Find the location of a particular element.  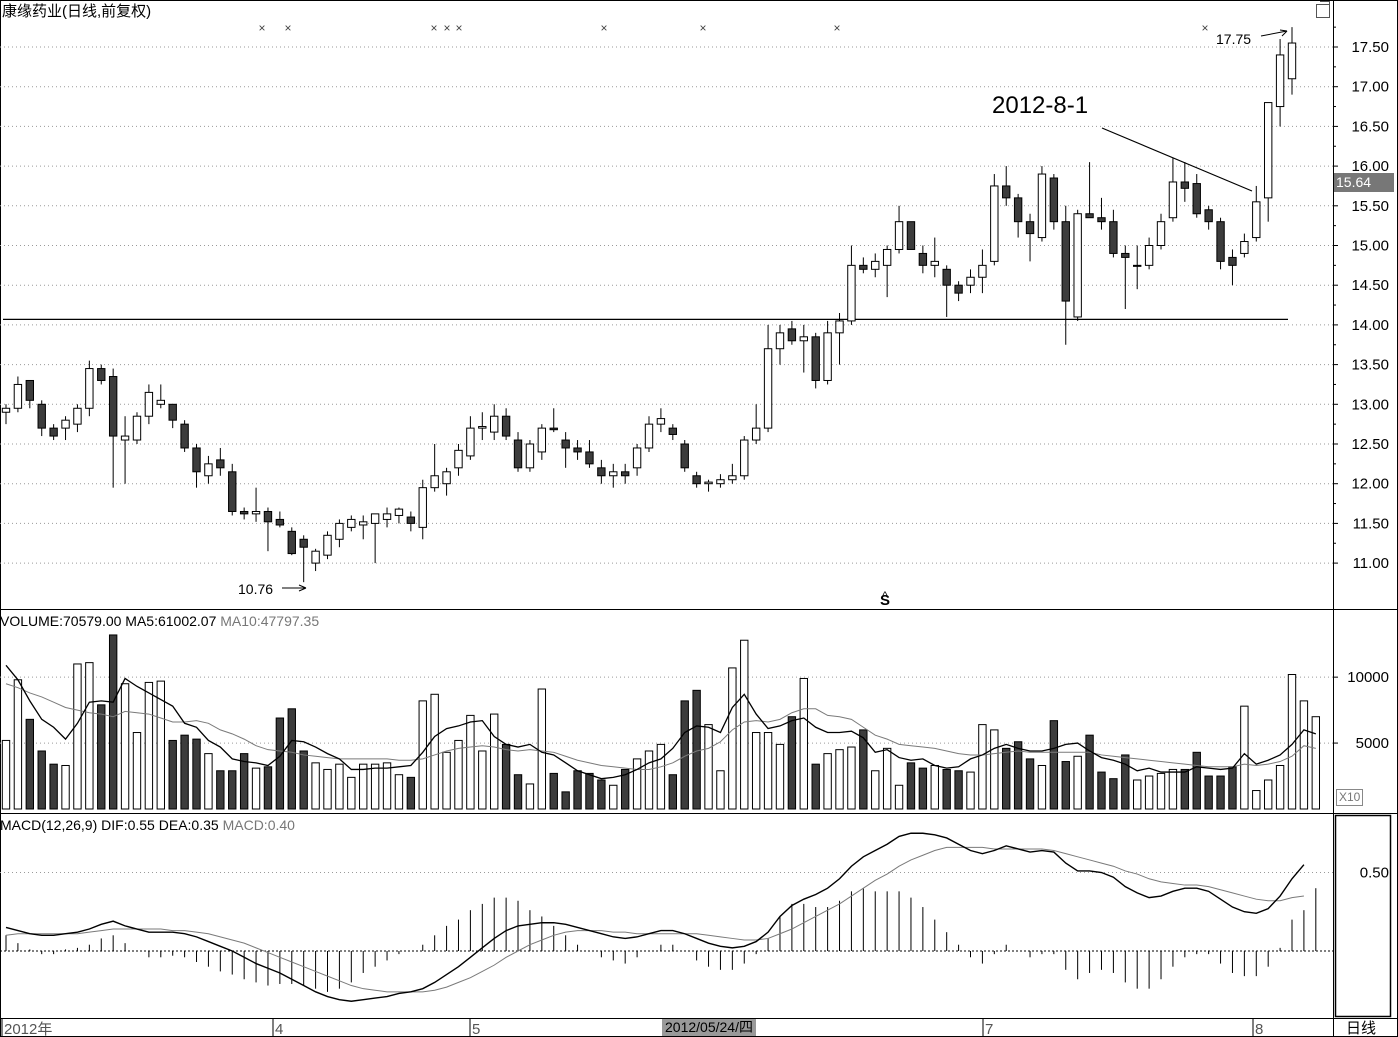

price-tick-label: 14.00 is located at coordinates (1370, 325).